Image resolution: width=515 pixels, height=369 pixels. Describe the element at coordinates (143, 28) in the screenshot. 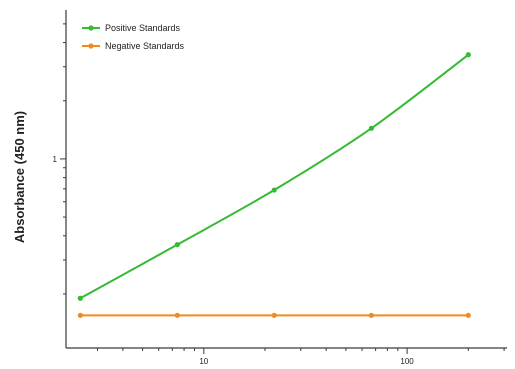

I see `legend-label: Positive Standards` at that location.